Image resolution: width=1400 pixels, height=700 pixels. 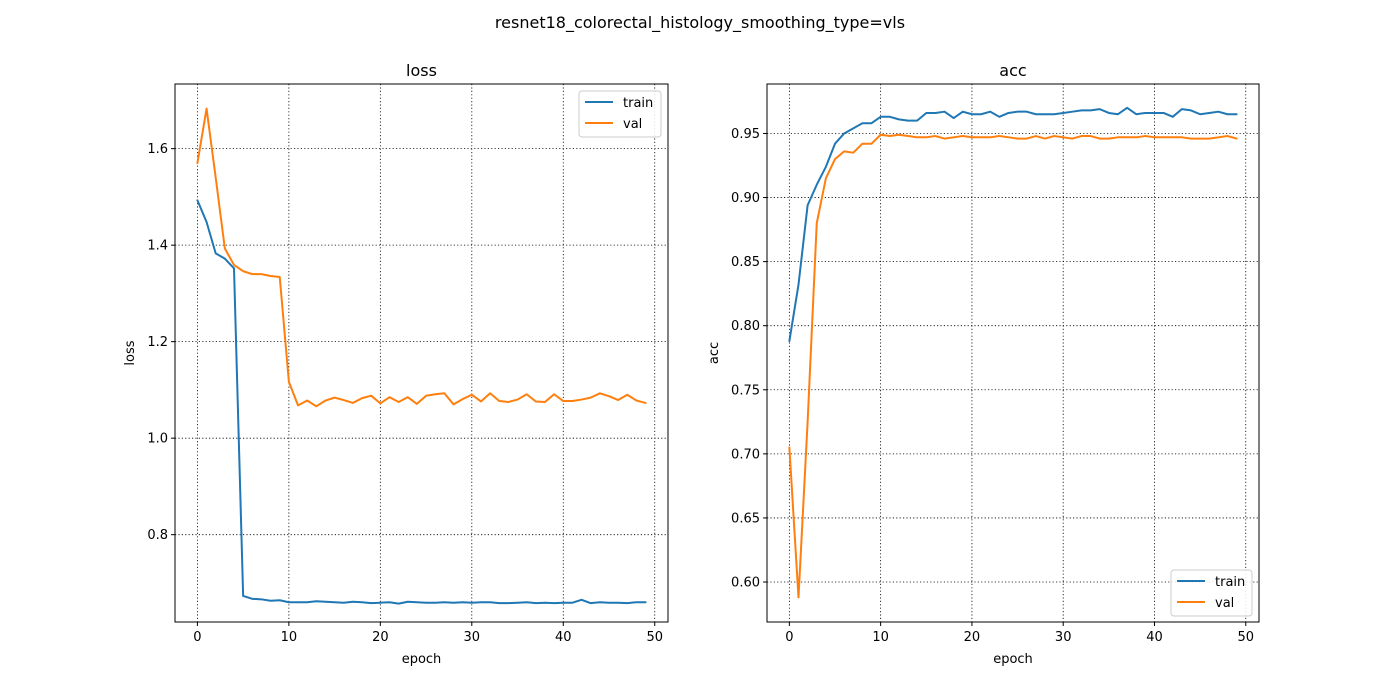 I want to click on loss-y-tick-label-4: 1.6, so click(x=157, y=149).